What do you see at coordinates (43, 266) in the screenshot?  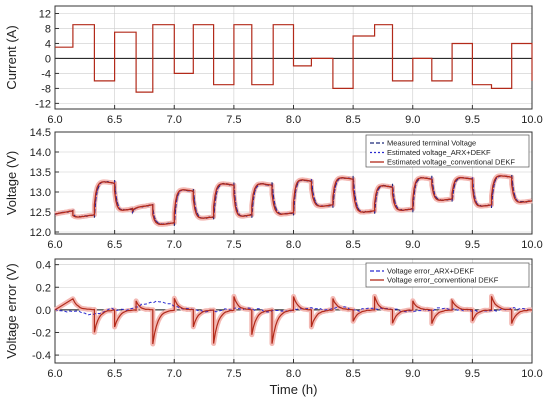 I see `y-tick-label: 0.4` at bounding box center [43, 266].